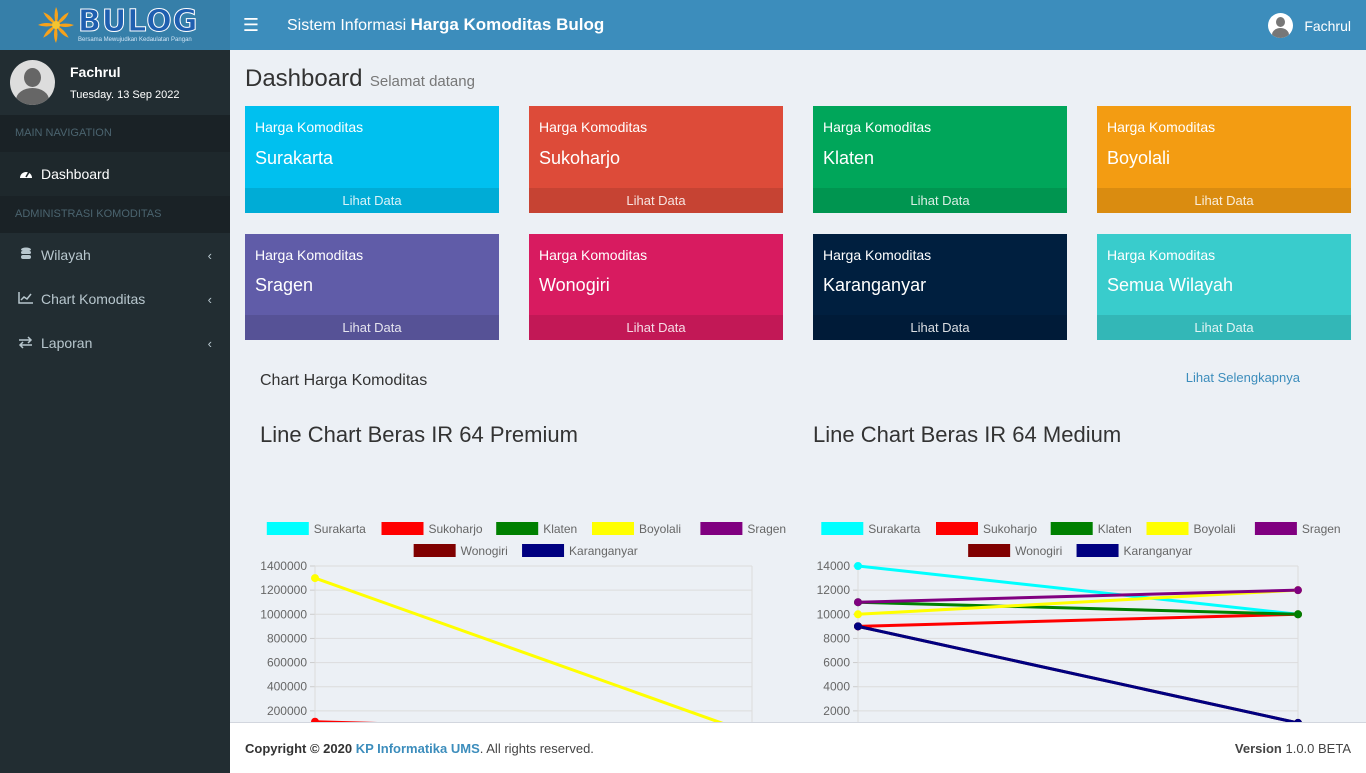 The height and width of the screenshot is (773, 1366). What do you see at coordinates (836, 711) in the screenshot?
I see `y-tick-label: 2000` at bounding box center [836, 711].